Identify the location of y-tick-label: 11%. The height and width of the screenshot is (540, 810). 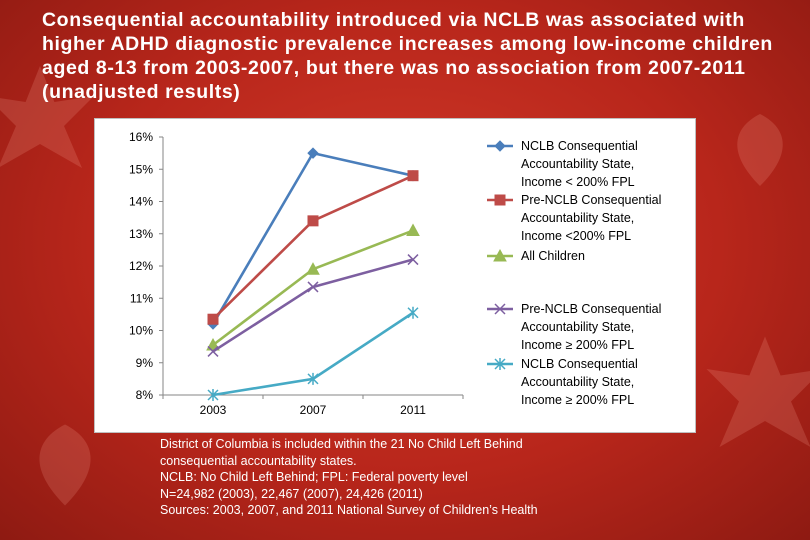
(141, 298).